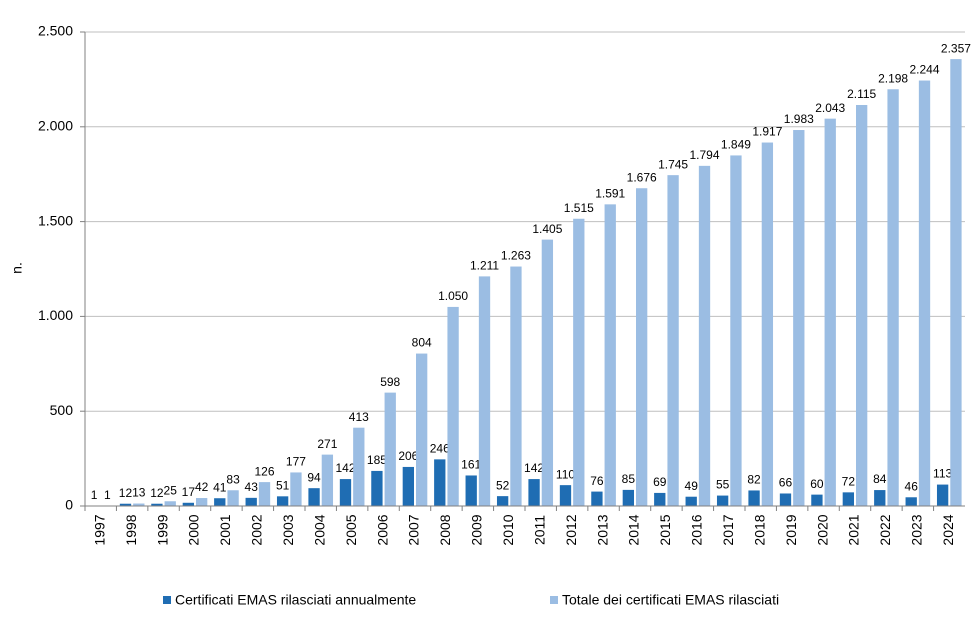  What do you see at coordinates (351, 529) in the screenshot?
I see `x-tick-label: 2005` at bounding box center [351, 529].